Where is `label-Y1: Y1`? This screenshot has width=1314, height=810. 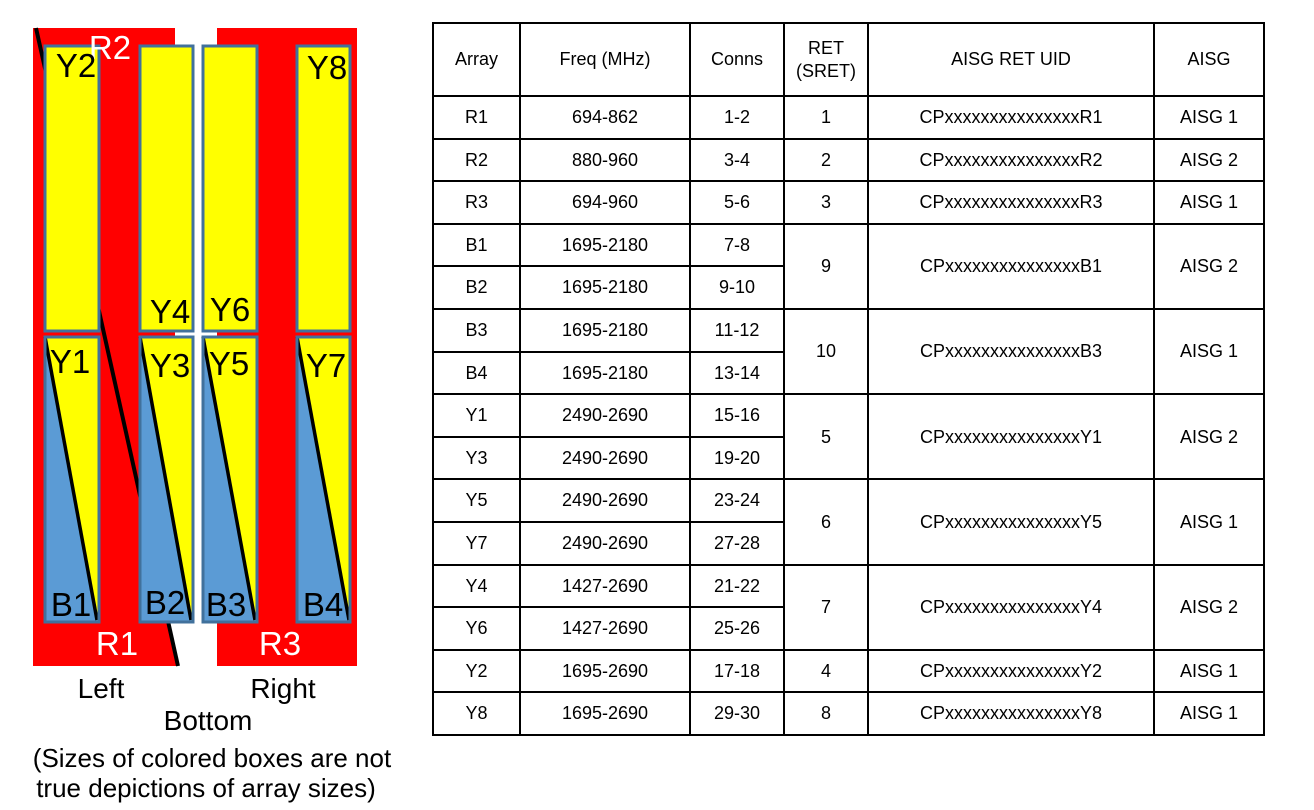 label-Y1: Y1 is located at coordinates (70, 361).